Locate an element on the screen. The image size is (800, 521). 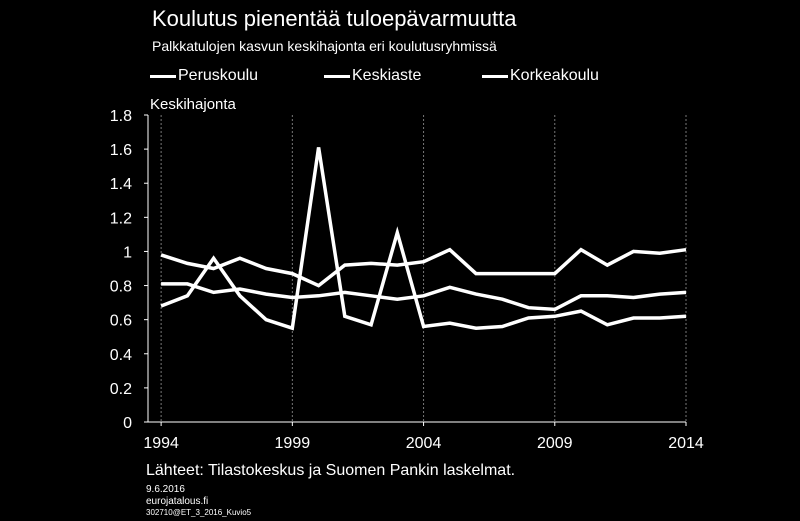
legend-swatch-peruskoulu is located at coordinates (163, 76).